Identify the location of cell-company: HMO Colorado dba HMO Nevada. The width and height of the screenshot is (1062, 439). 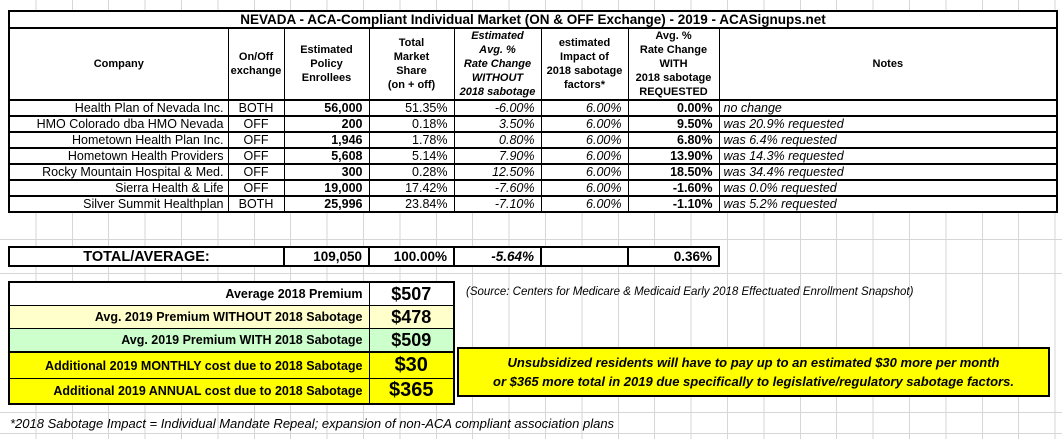
(118, 124).